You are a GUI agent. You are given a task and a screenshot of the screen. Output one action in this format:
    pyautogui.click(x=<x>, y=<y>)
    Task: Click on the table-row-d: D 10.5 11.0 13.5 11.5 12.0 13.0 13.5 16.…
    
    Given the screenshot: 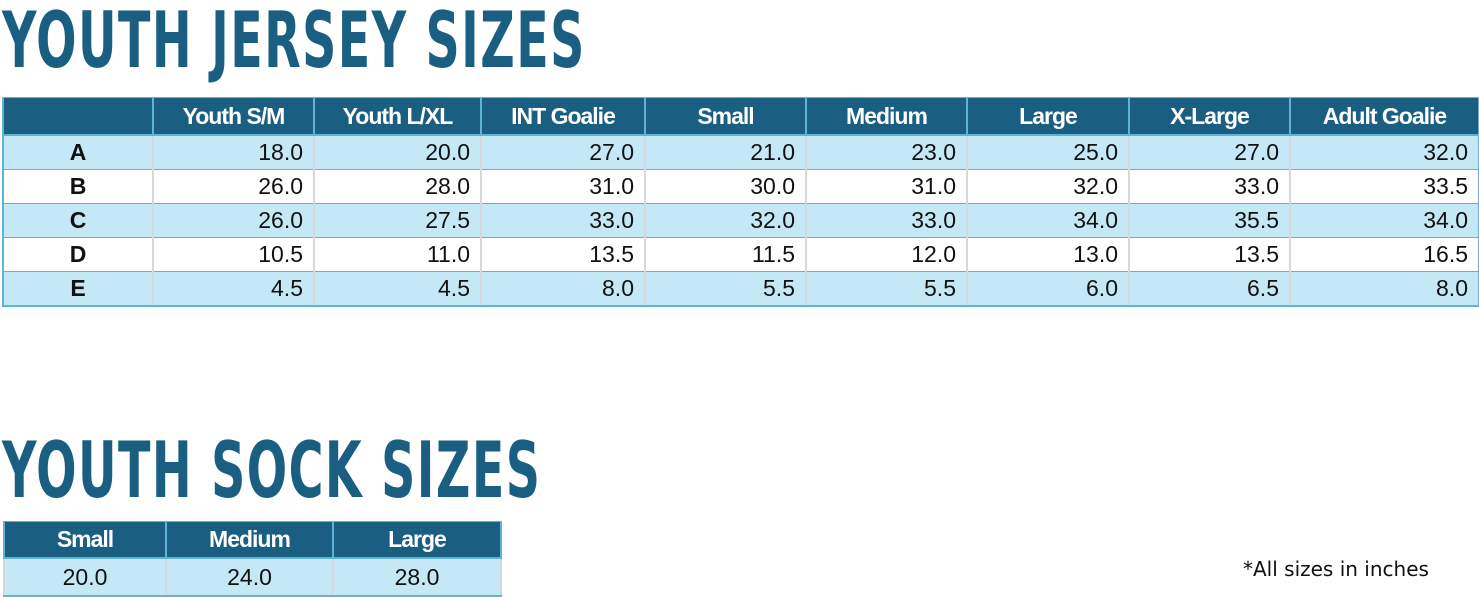 What is the action you would take?
    pyautogui.click(x=740, y=254)
    